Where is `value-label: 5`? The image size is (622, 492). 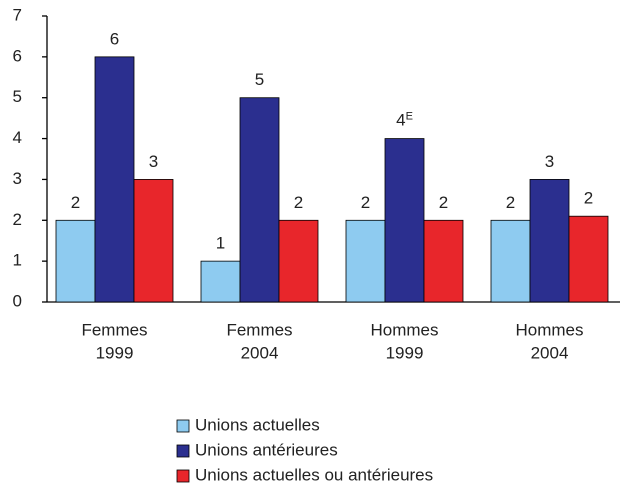 value-label: 5 is located at coordinates (259, 79).